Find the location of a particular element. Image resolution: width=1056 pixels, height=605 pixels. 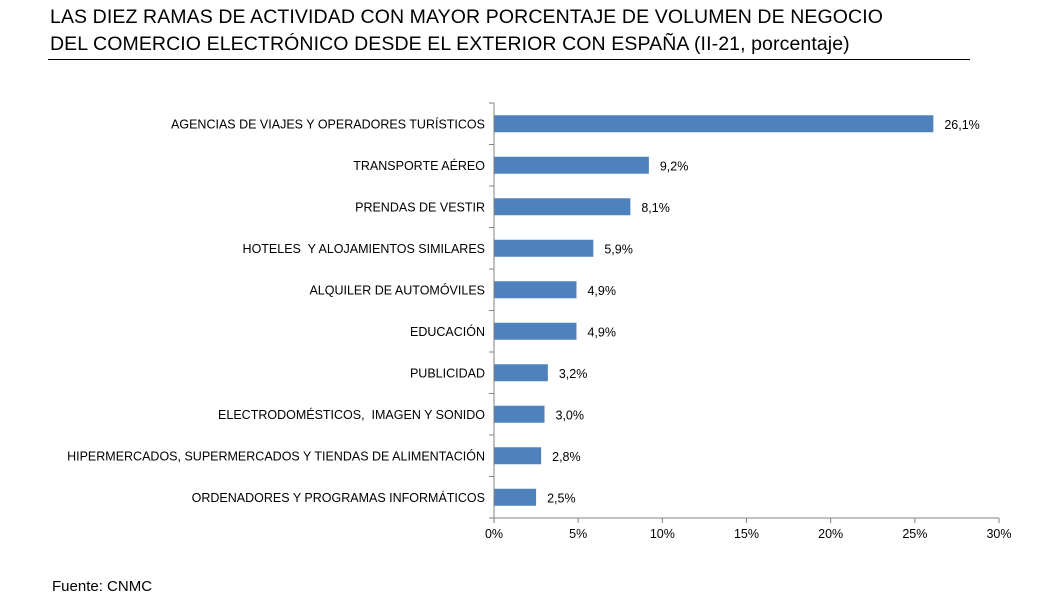

value-label-7: 3,0% is located at coordinates (570, 415).